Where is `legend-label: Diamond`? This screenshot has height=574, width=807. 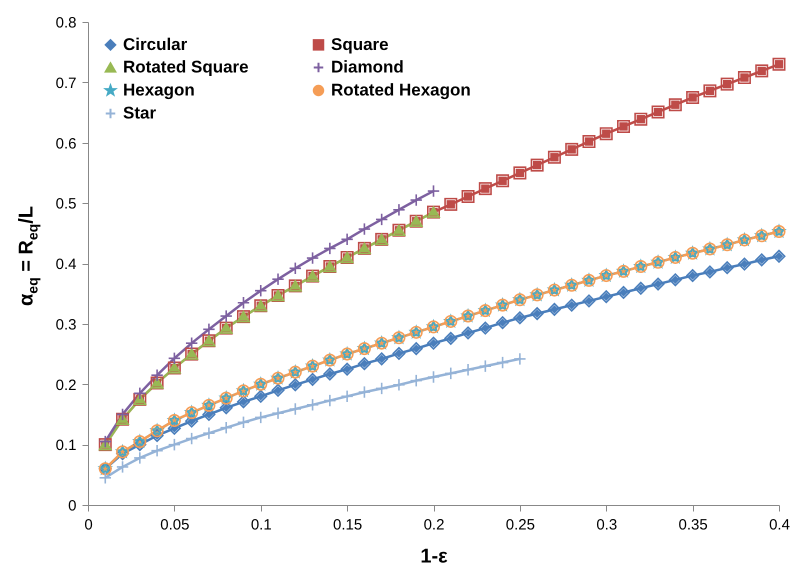
legend-label: Diamond is located at coordinates (367, 67).